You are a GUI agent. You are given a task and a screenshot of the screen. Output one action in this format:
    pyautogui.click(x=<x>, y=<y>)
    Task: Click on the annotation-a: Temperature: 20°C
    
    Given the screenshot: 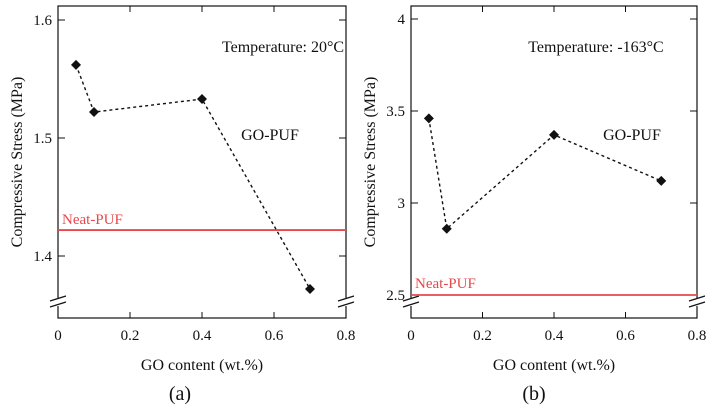 What is the action you would take?
    pyautogui.click(x=283, y=47)
    